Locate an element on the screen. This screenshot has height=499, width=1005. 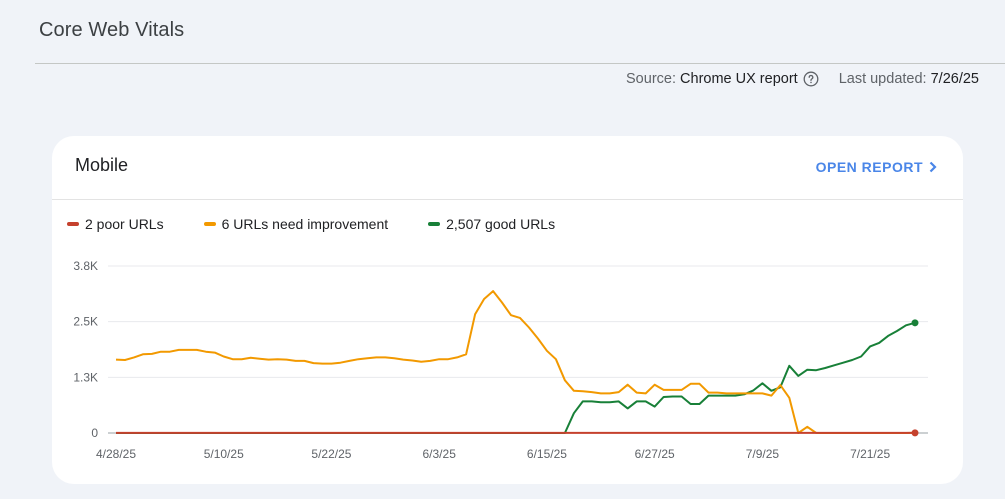
updated-label: Last updated: is located at coordinates (882, 79).